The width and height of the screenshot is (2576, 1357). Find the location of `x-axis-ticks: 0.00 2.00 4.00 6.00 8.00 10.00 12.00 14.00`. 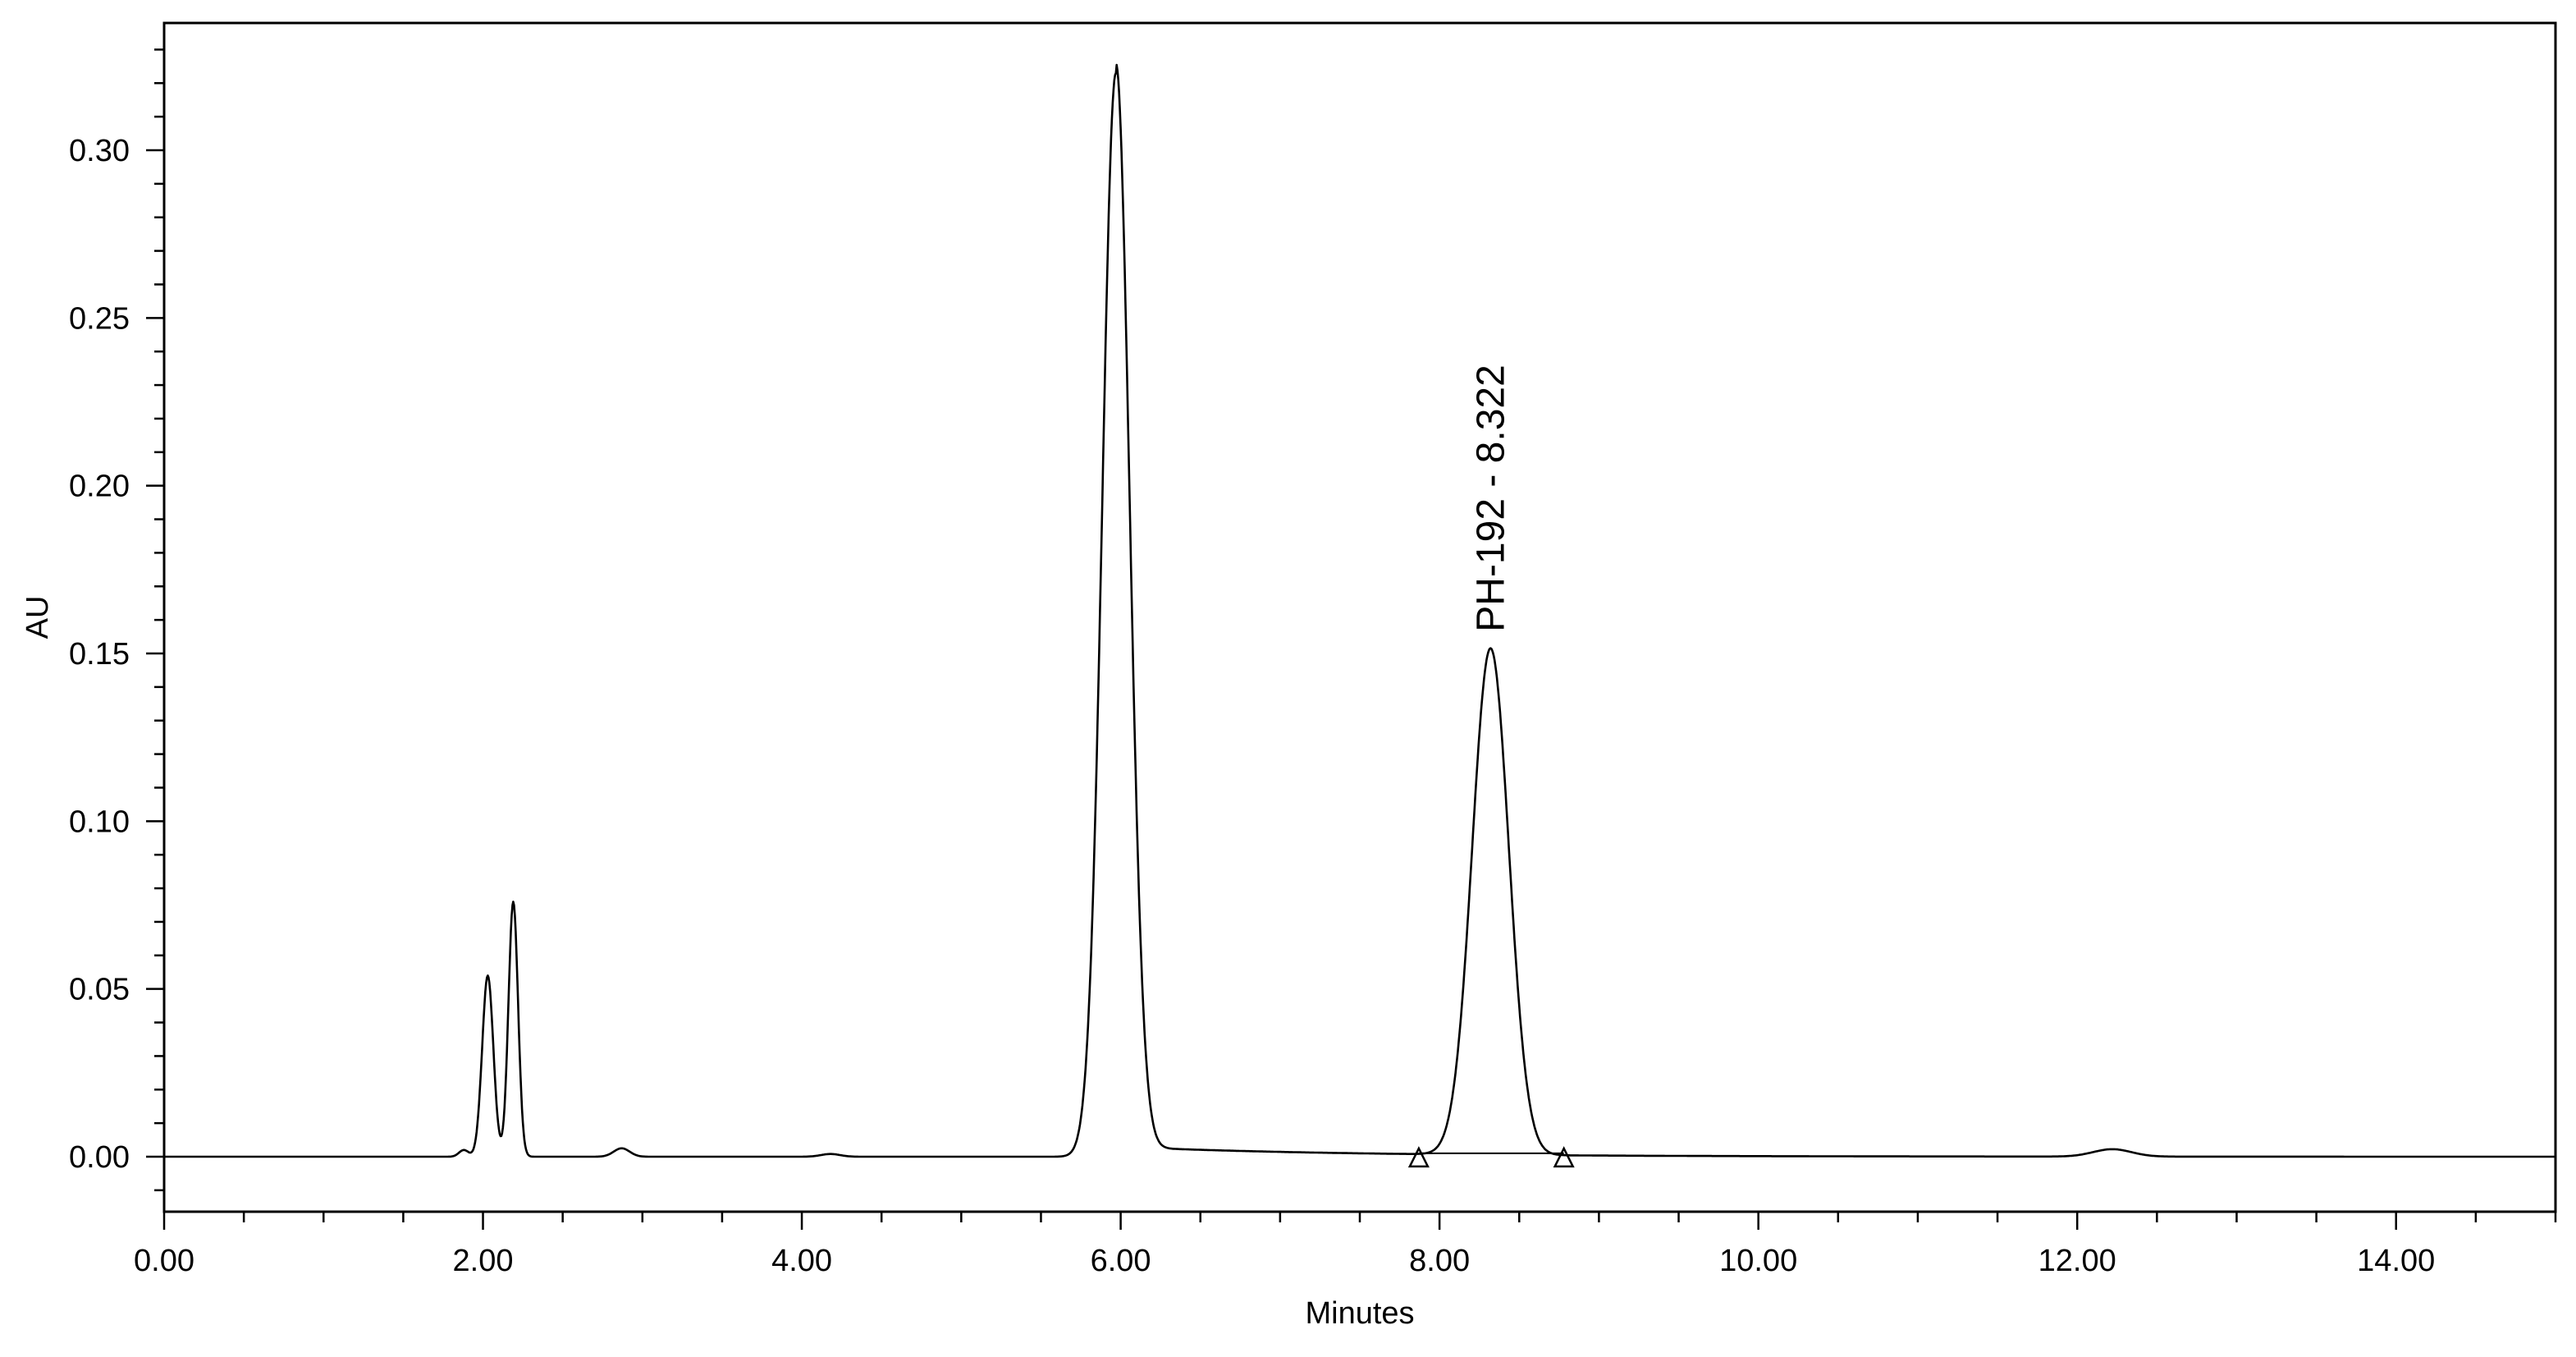

x-axis-ticks: 0.00 2.00 4.00 6.00 8.00 10.00 12.00 14.00 is located at coordinates (1345, 1245).